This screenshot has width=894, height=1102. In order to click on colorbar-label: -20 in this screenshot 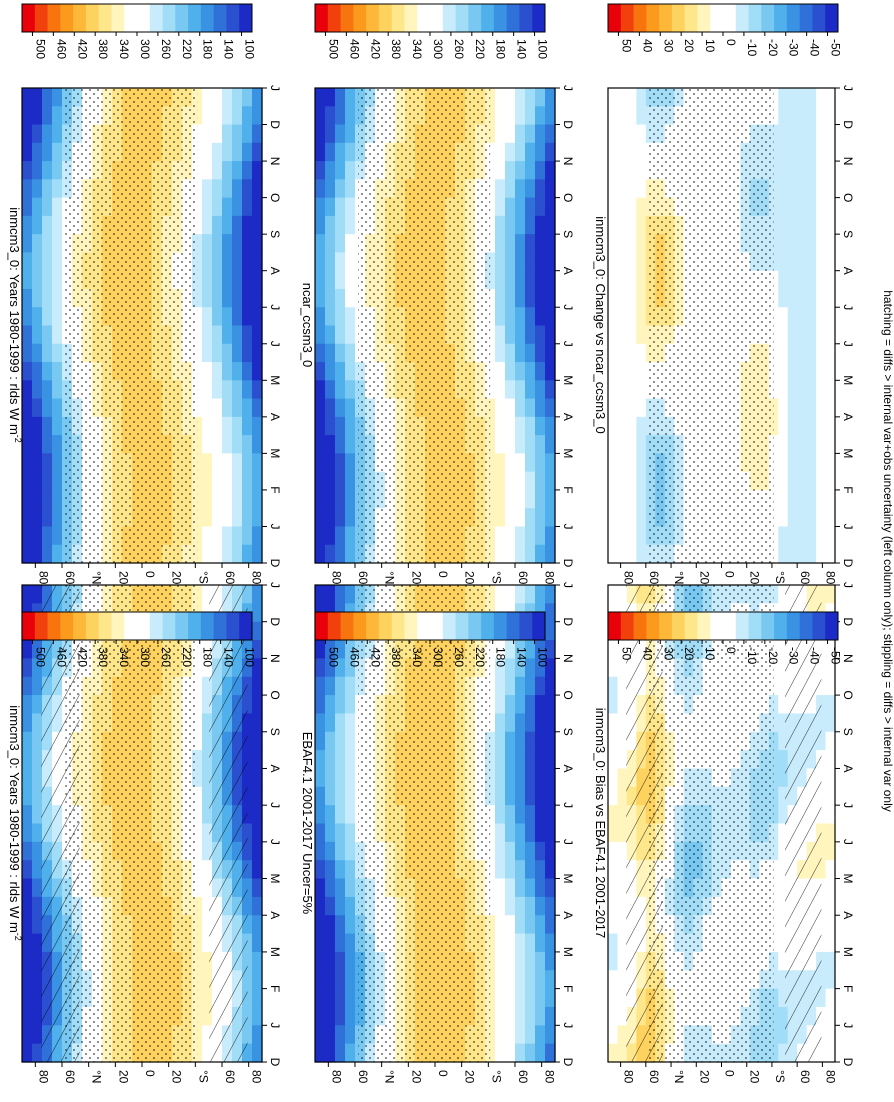, I will do `click(773, 48)`.